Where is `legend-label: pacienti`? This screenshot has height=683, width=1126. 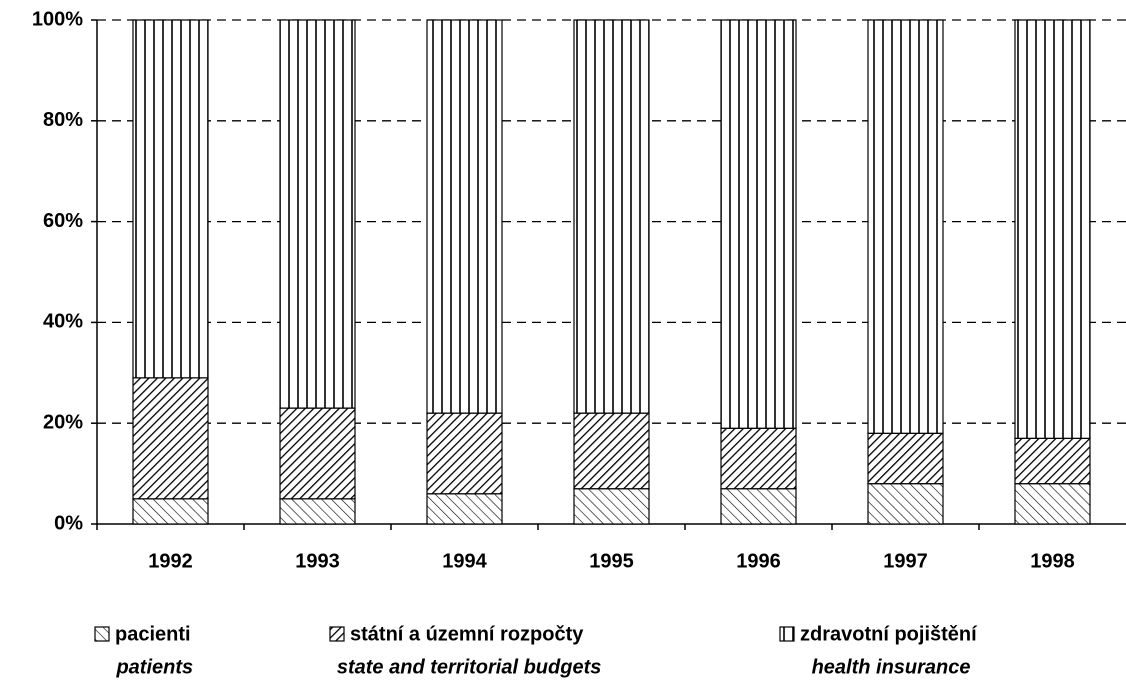
legend-label: pacienti is located at coordinates (153, 634).